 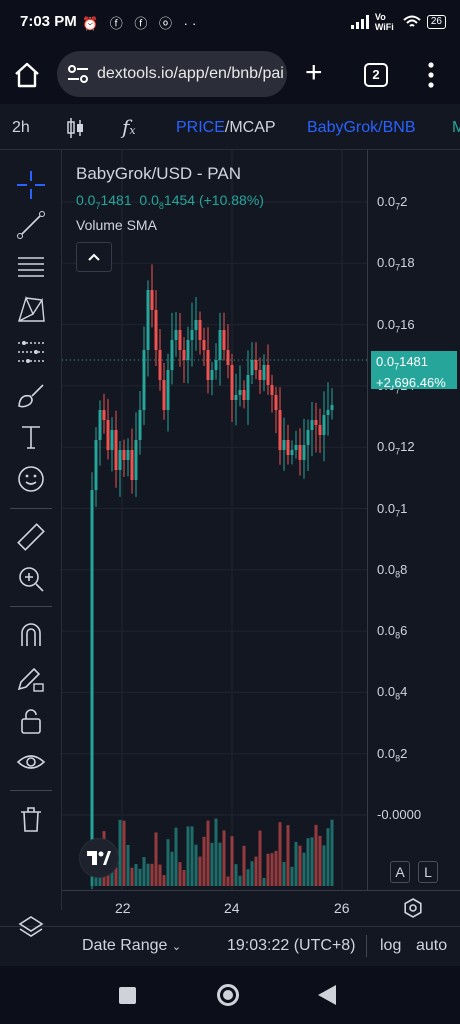 What do you see at coordinates (398, 22) in the screenshot?
I see `status-right: Vo WiFi 26` at bounding box center [398, 22].